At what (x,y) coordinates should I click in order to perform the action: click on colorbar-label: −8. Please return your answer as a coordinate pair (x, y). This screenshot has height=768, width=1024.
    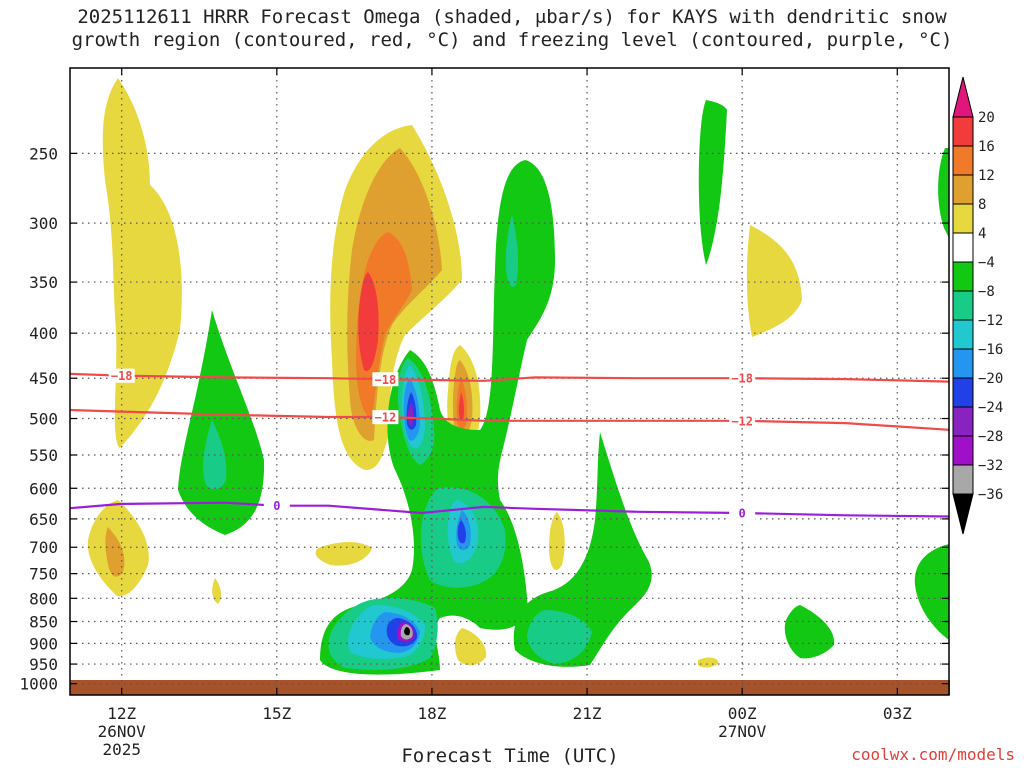
    Looking at the image, I should click on (986, 292).